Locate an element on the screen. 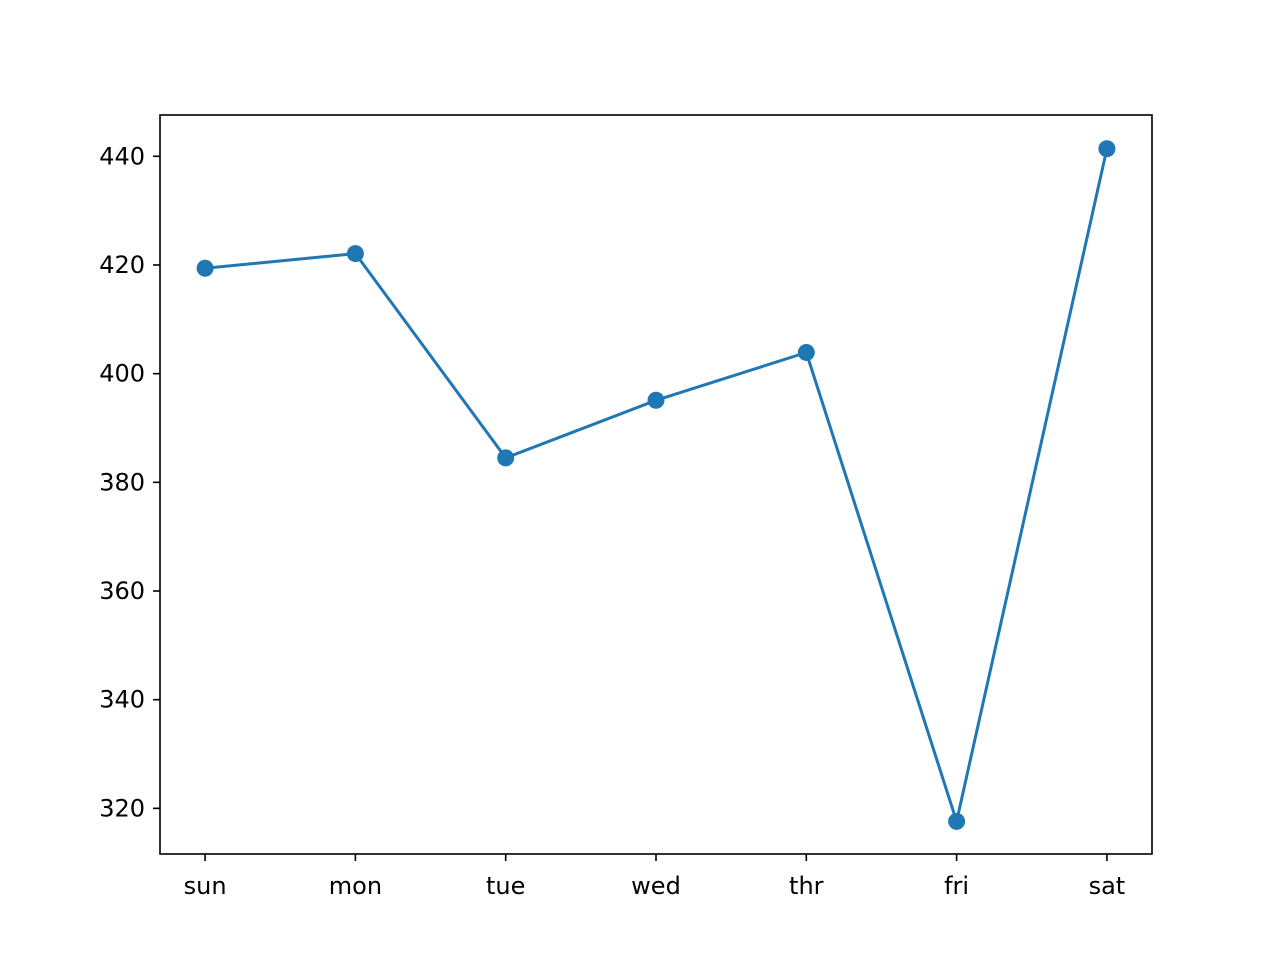 The width and height of the screenshot is (1280, 960). y-axis: 320 340 360 380 400 420 440 is located at coordinates (129, 482).